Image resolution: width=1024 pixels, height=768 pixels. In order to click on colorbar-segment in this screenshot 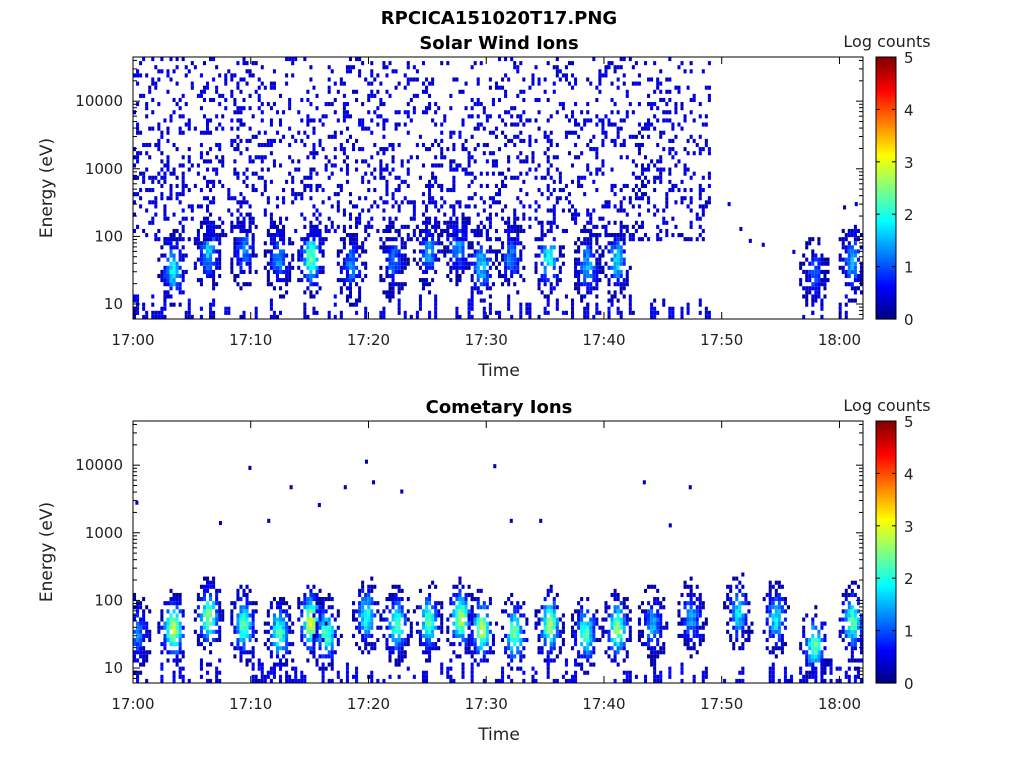, I will do `click(886, 271)`.